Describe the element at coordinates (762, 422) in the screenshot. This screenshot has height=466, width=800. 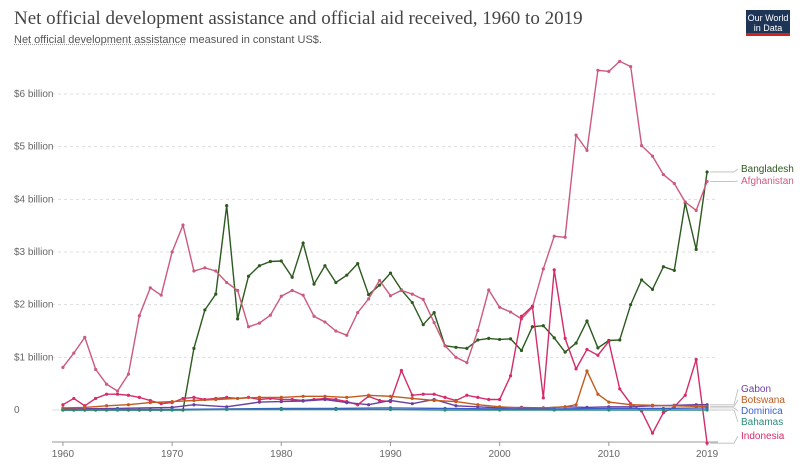
I see `legend-label-bahamas: Bahamas` at that location.